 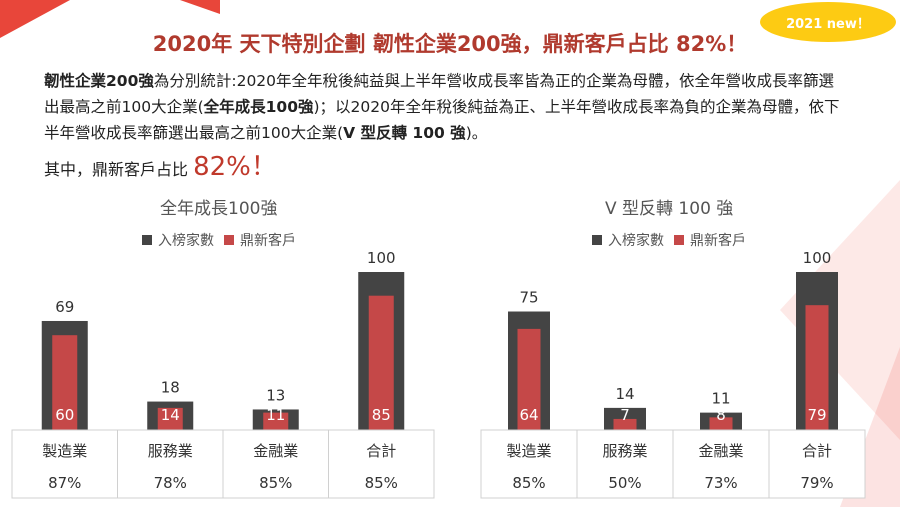 I want to click on percentage-label: 73%, so click(x=720, y=483).